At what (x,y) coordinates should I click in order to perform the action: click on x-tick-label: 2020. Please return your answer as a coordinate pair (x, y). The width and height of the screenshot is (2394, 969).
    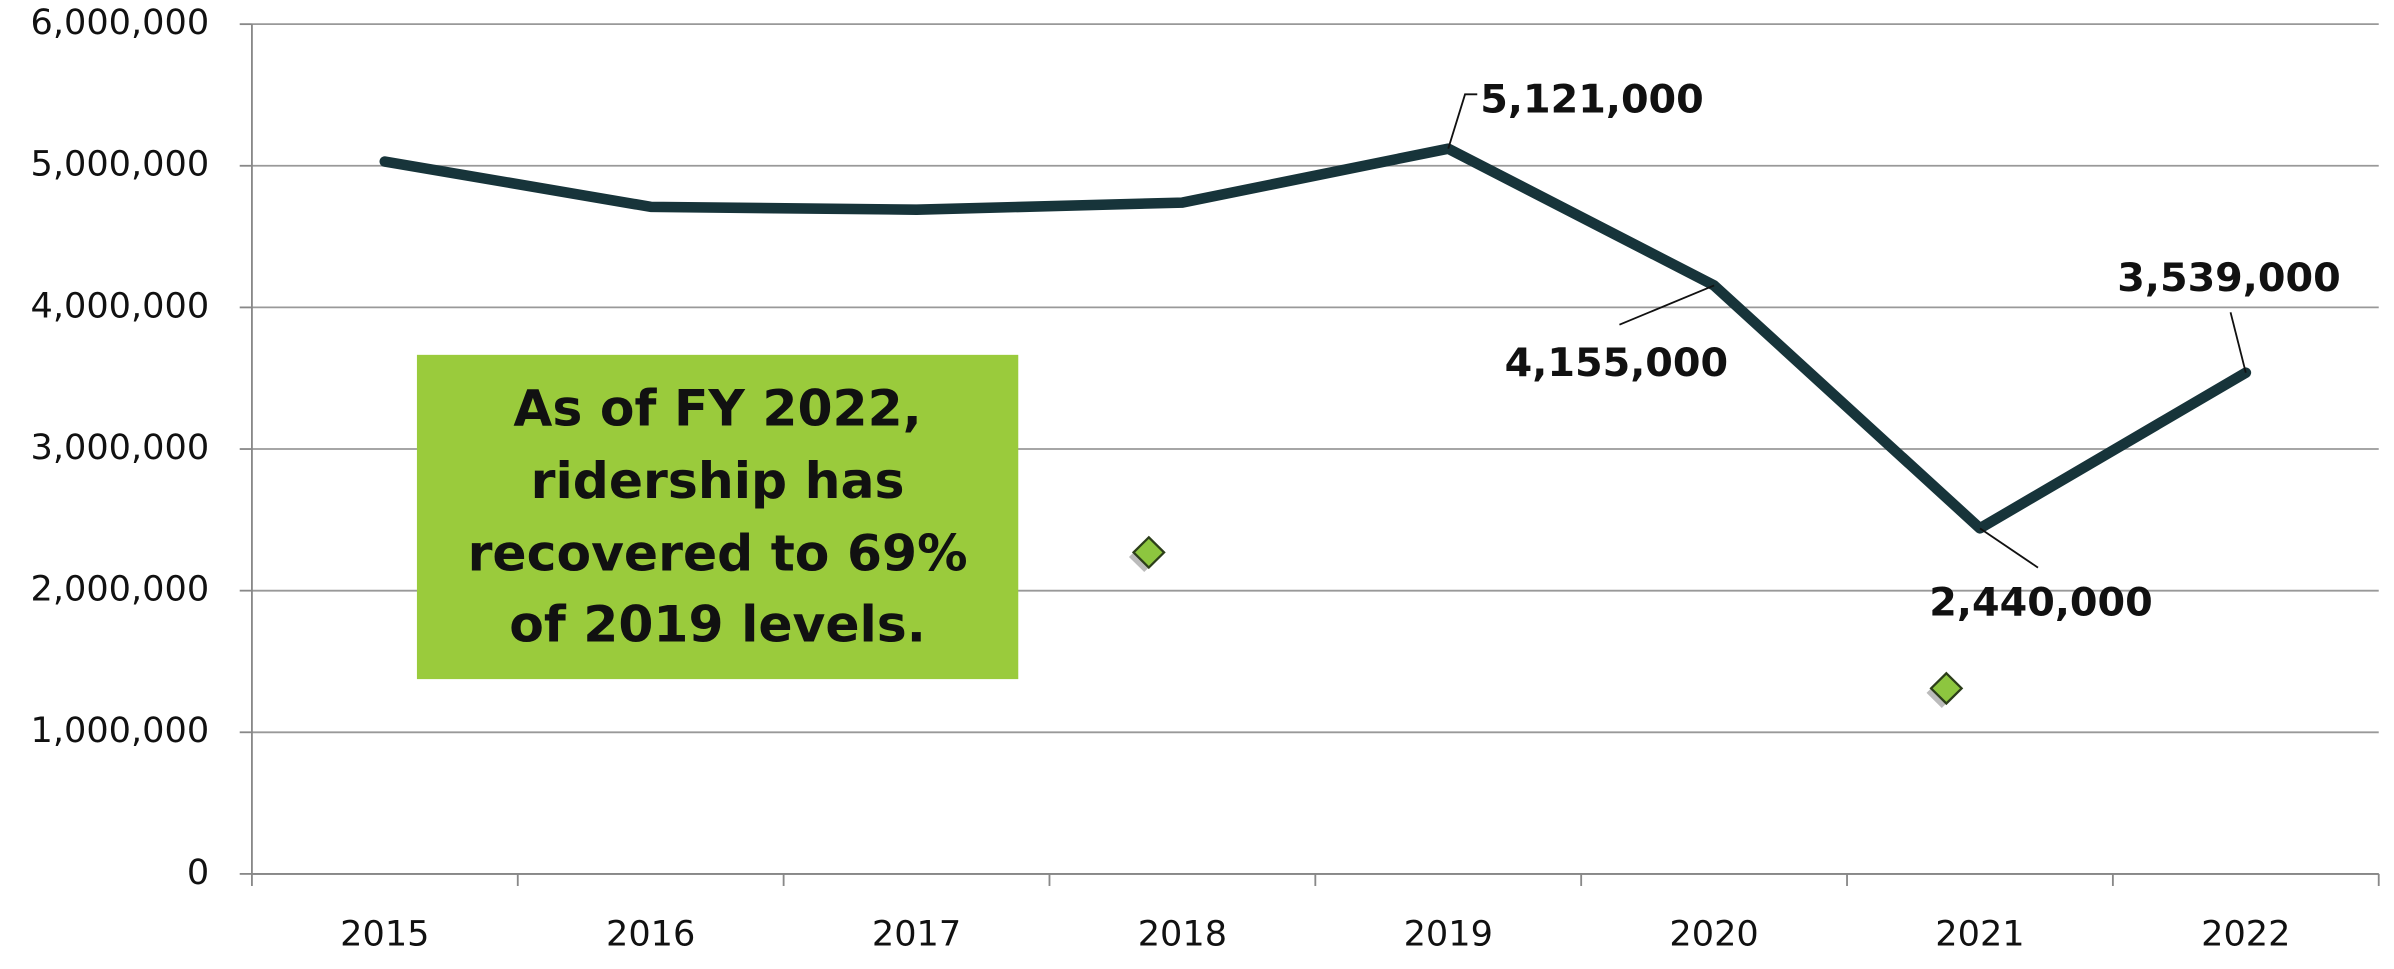
    Looking at the image, I should click on (1713, 935).